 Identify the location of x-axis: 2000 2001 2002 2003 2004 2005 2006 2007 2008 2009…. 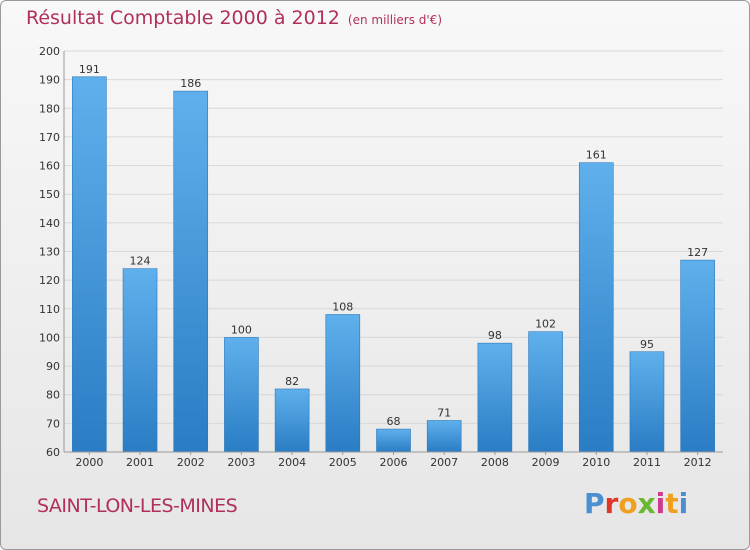
(393, 460).